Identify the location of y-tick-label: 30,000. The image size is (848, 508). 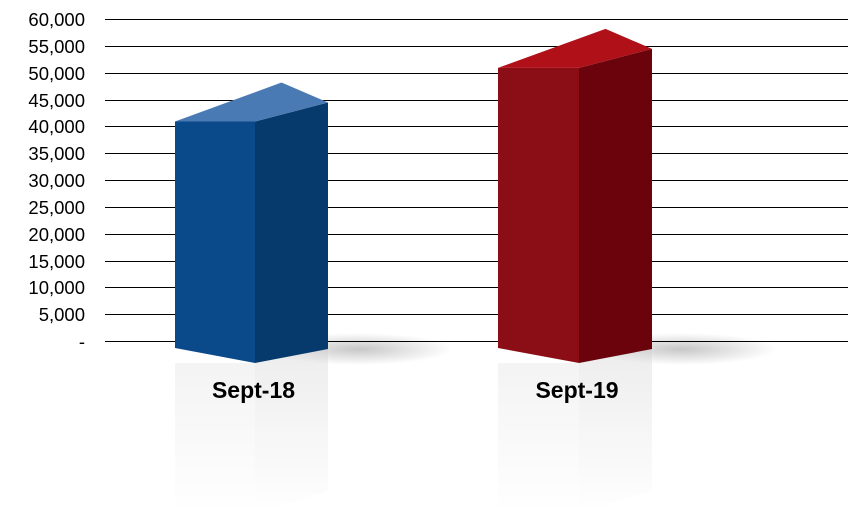
(56, 180).